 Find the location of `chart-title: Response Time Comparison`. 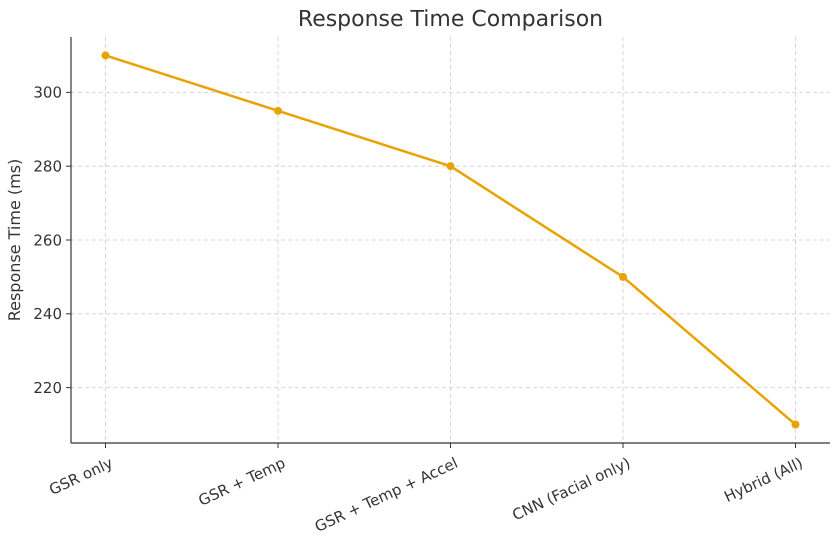

chart-title: Response Time Comparison is located at coordinates (451, 19).